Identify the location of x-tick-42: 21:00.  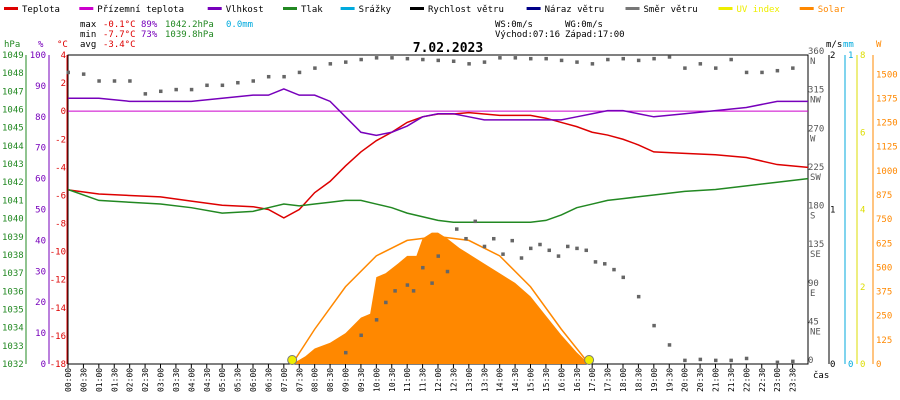
(716, 380).